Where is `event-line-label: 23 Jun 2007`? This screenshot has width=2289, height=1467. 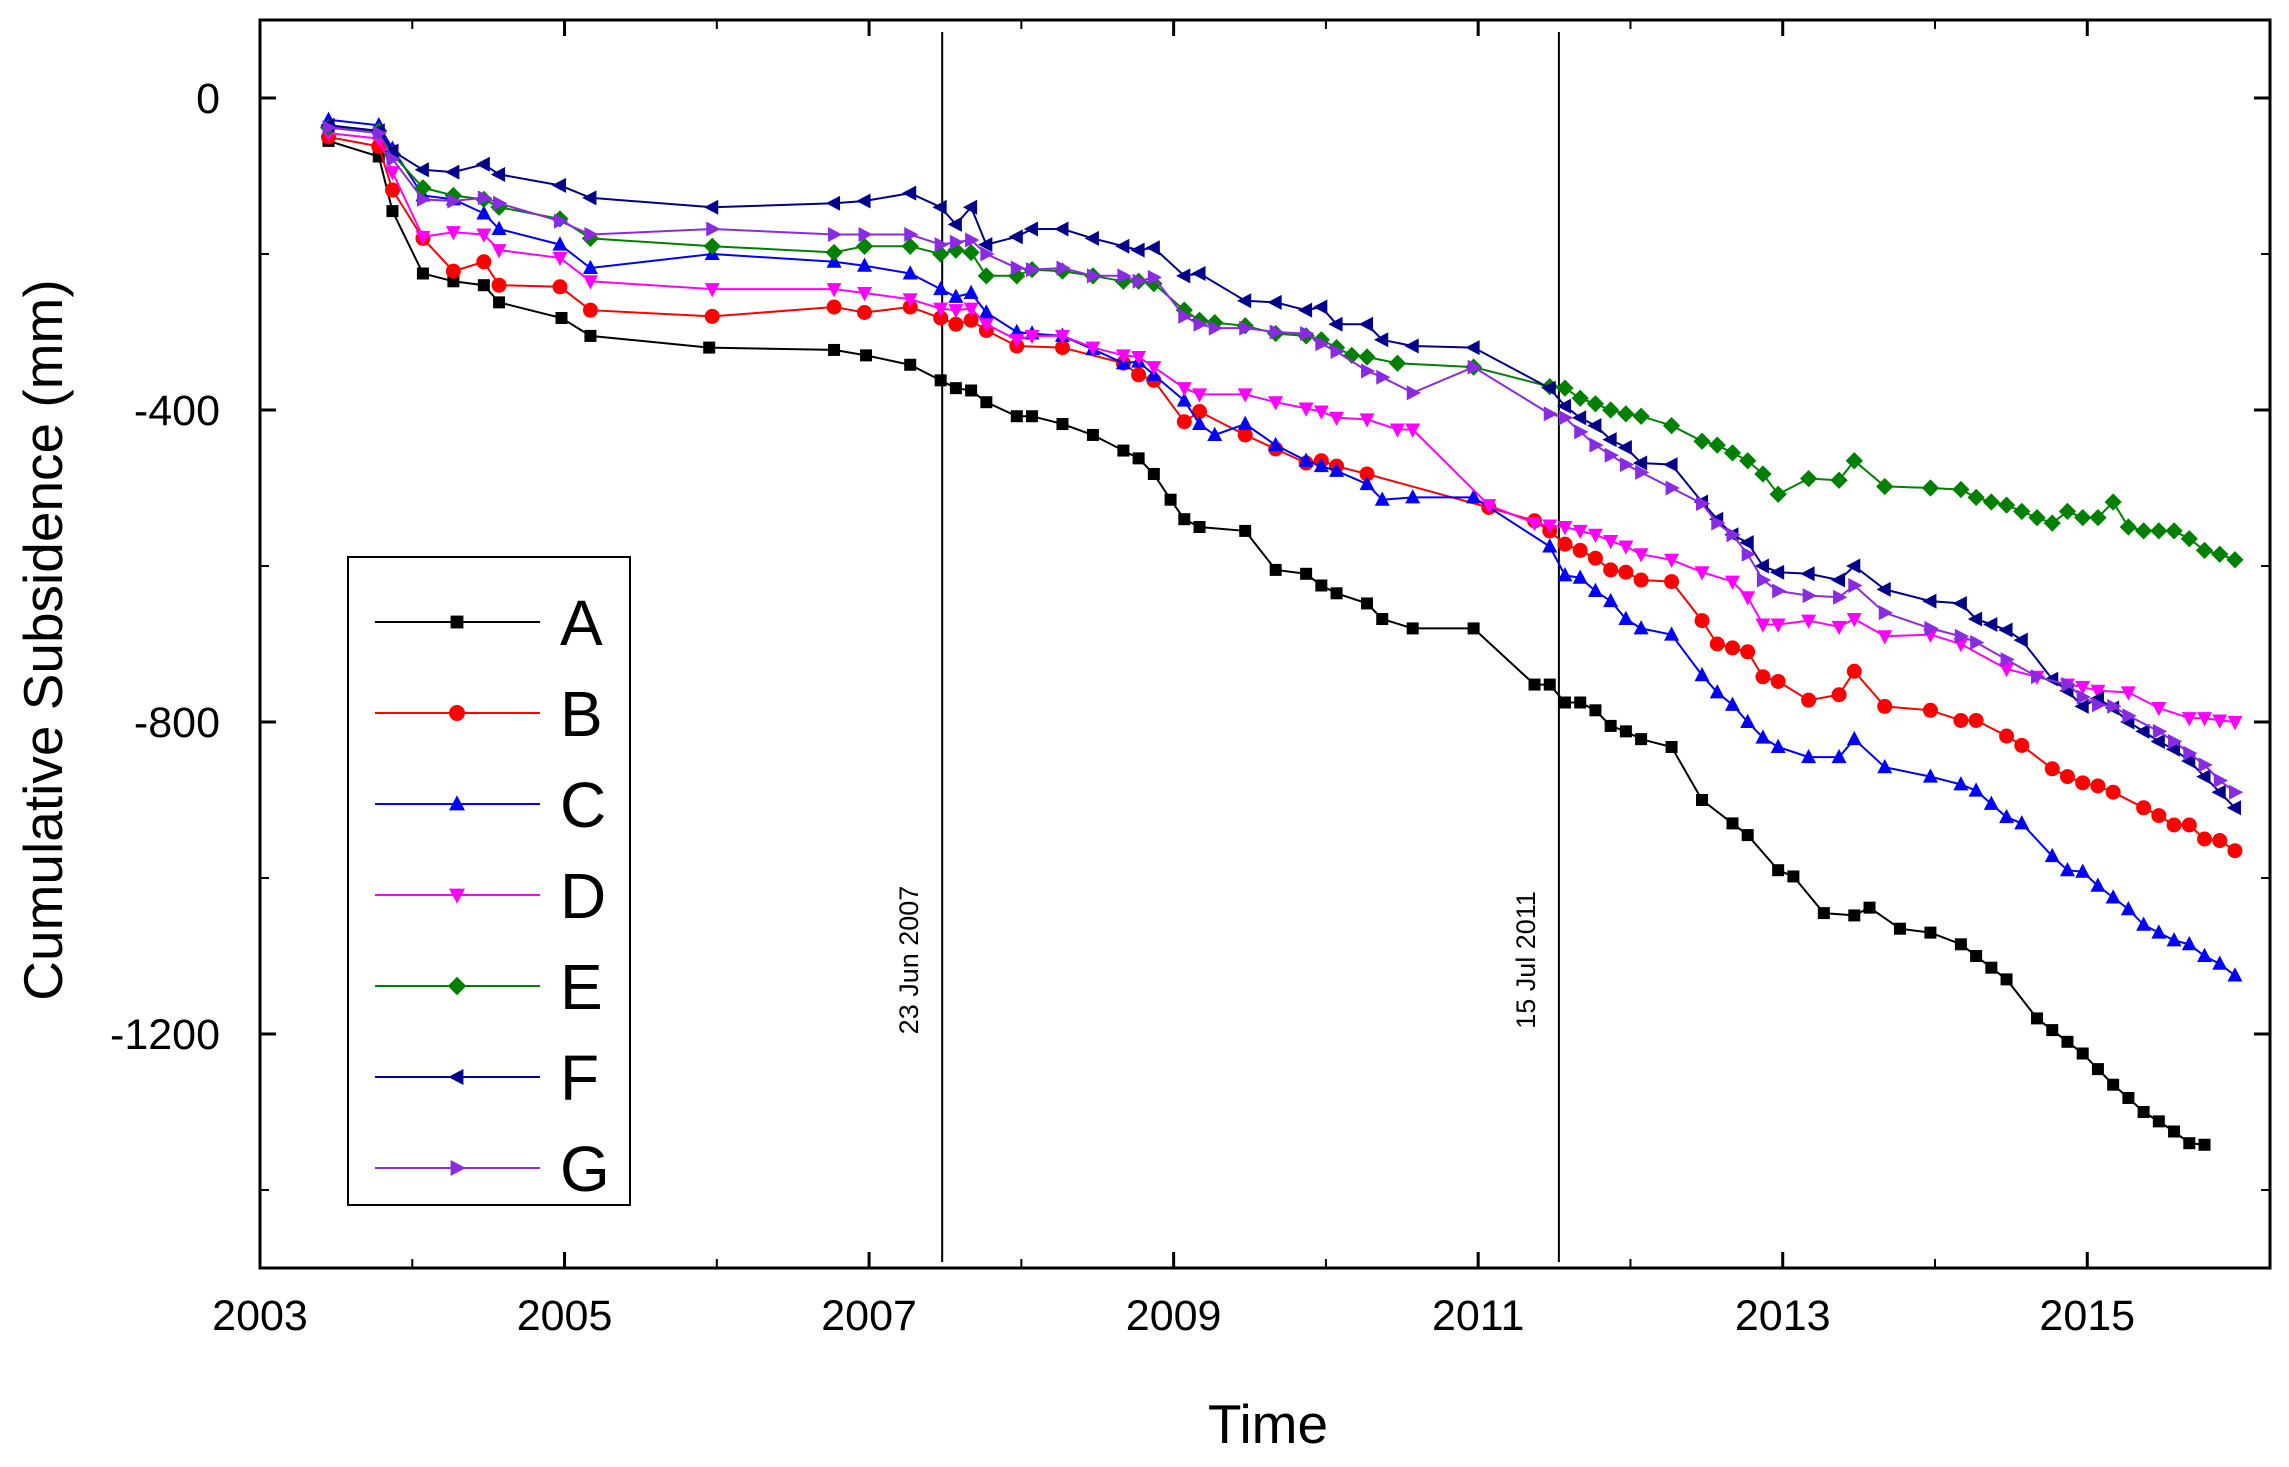 event-line-label: 23 Jun 2007 is located at coordinates (909, 960).